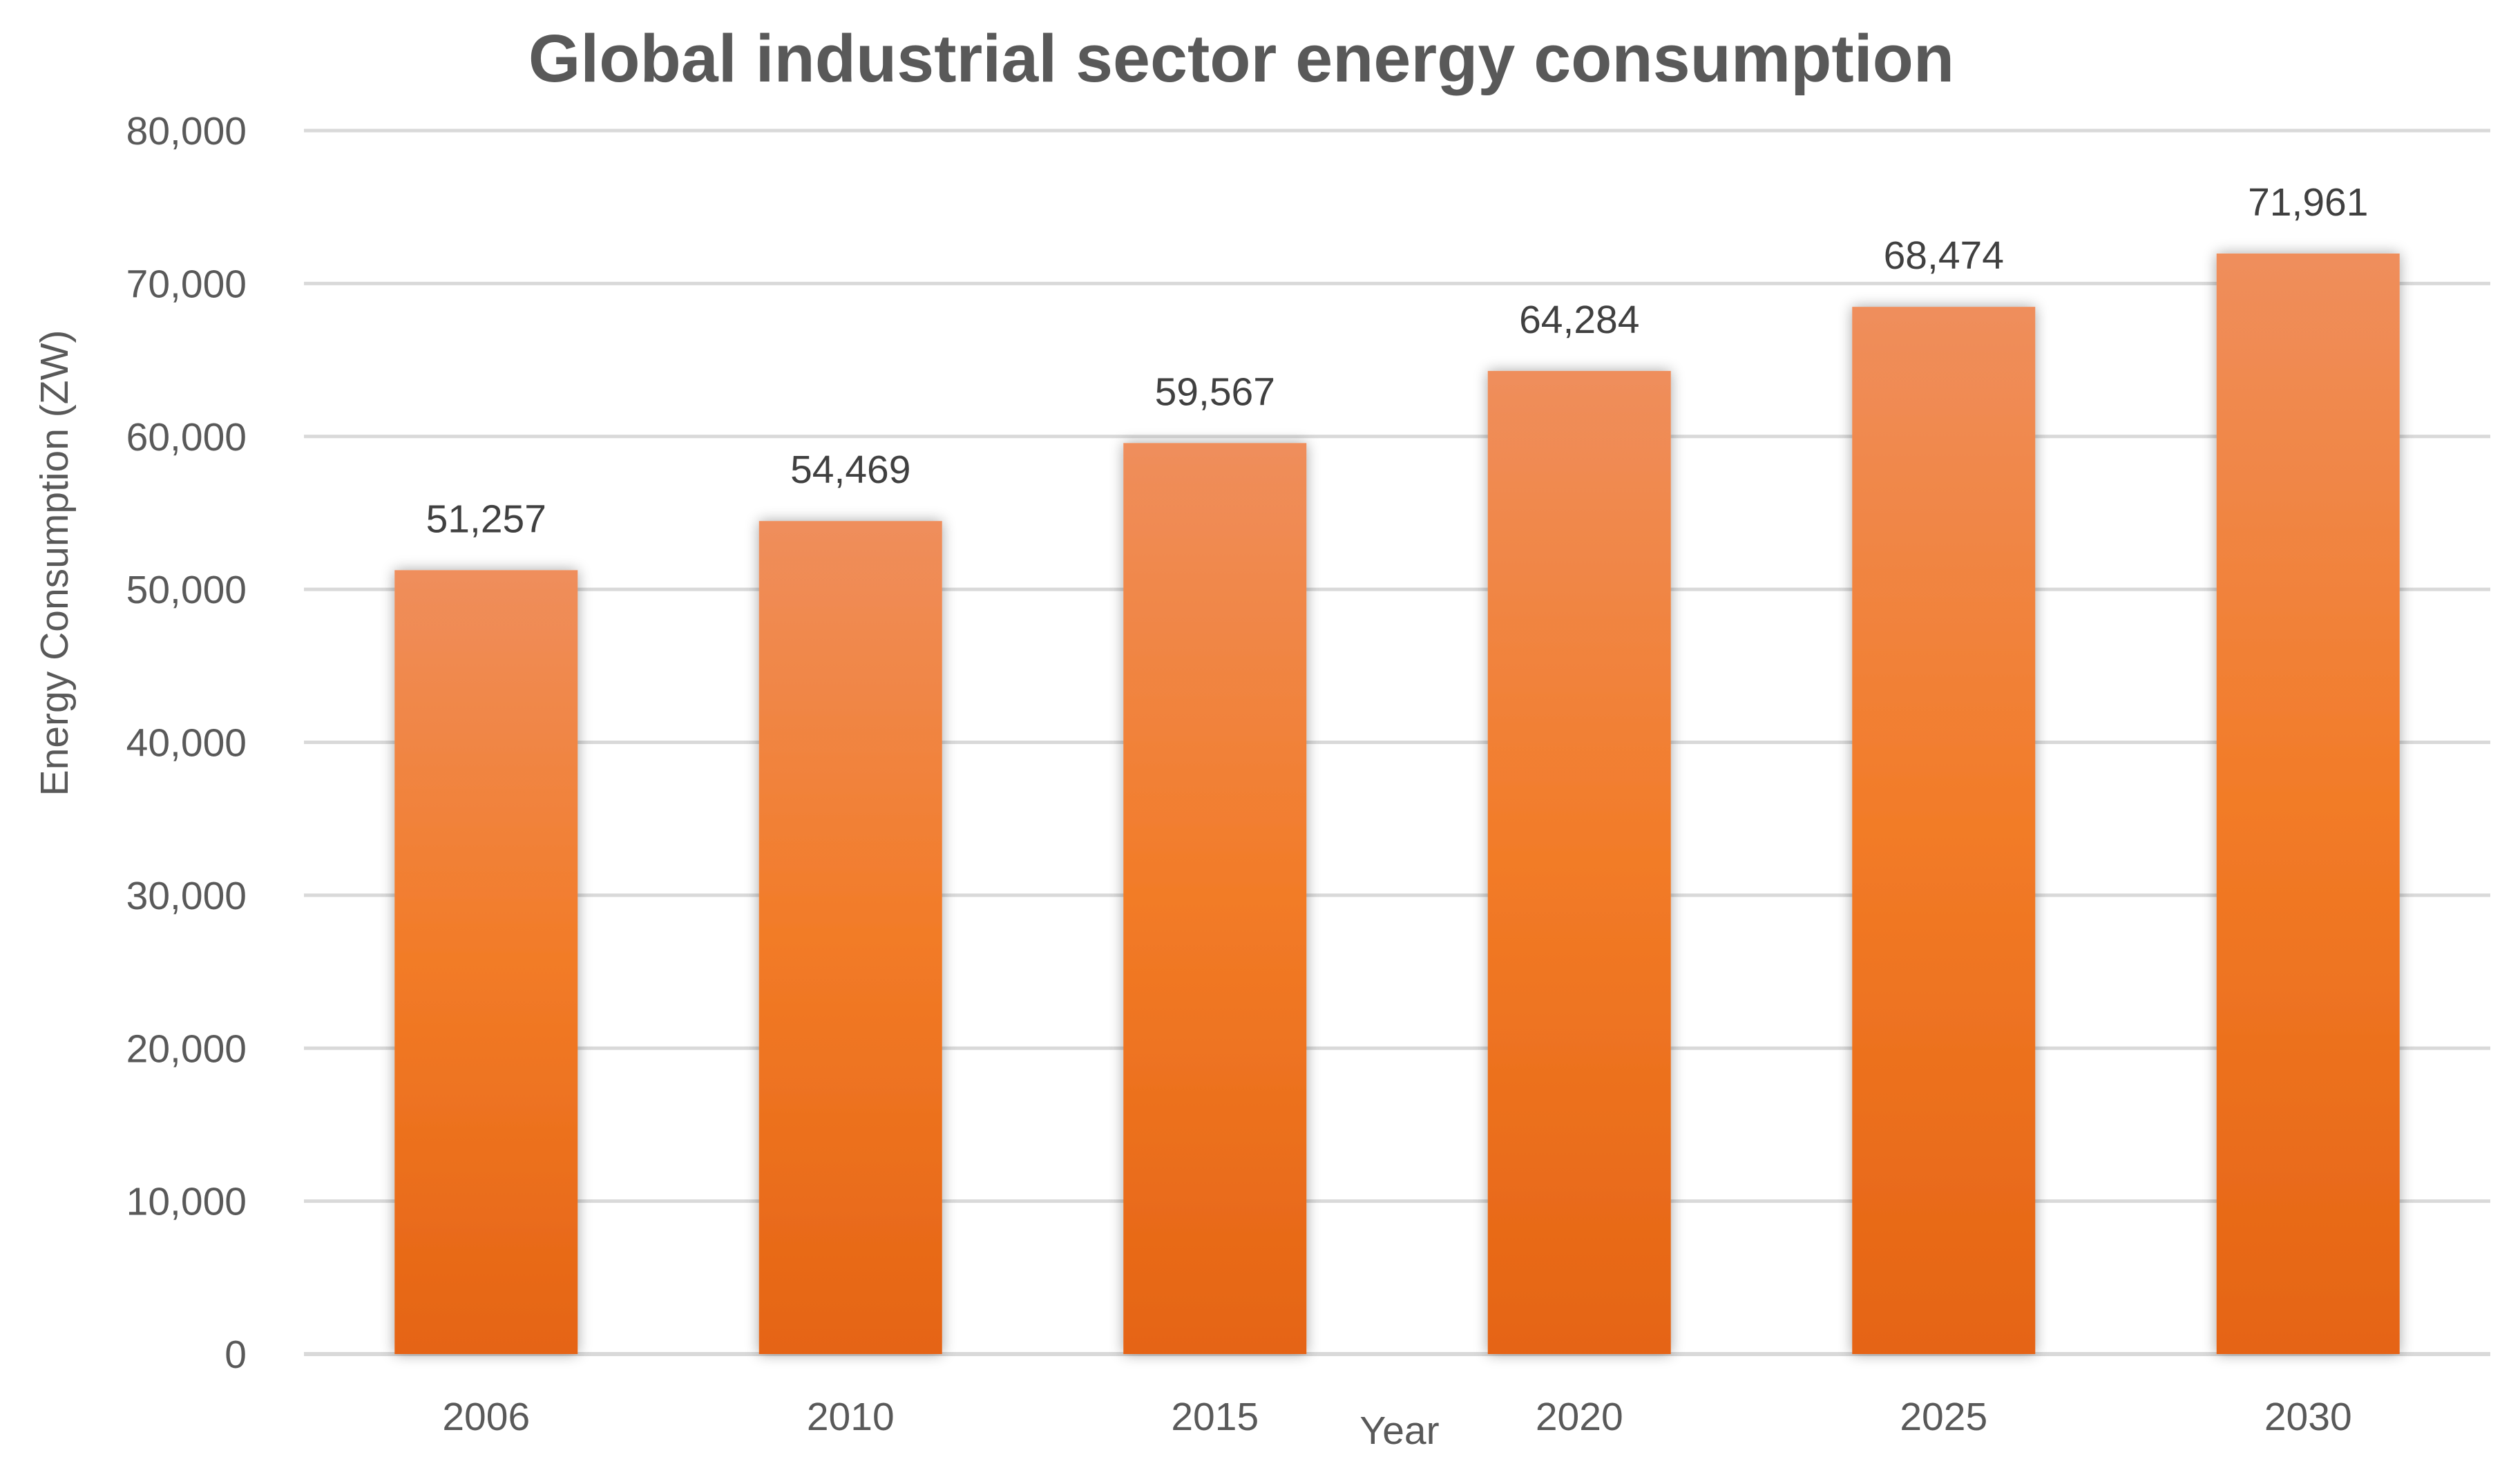 The image size is (2520, 1457). Describe the element at coordinates (2308, 804) in the screenshot. I see `bar-2030` at that location.